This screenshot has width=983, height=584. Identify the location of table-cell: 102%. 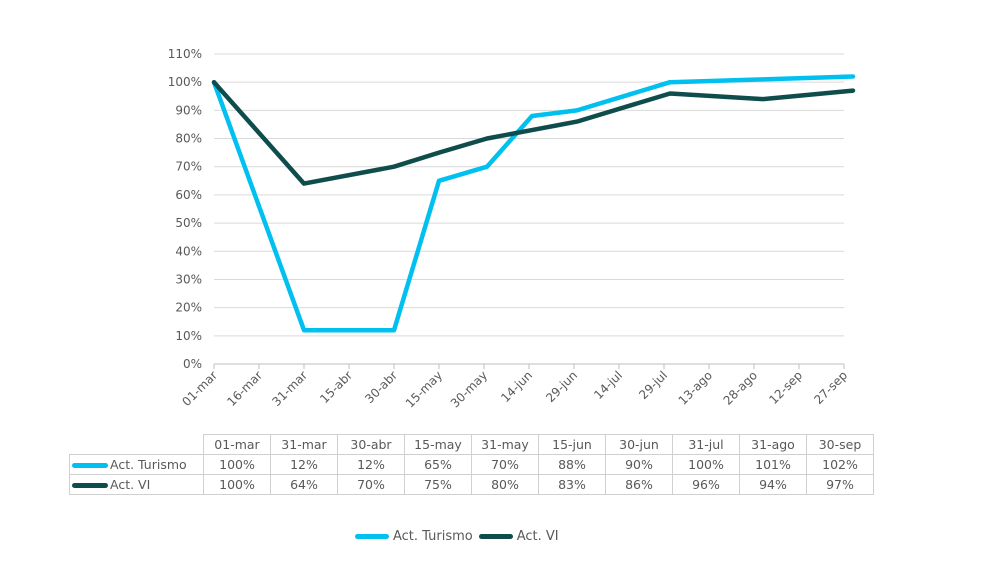
(840, 464).